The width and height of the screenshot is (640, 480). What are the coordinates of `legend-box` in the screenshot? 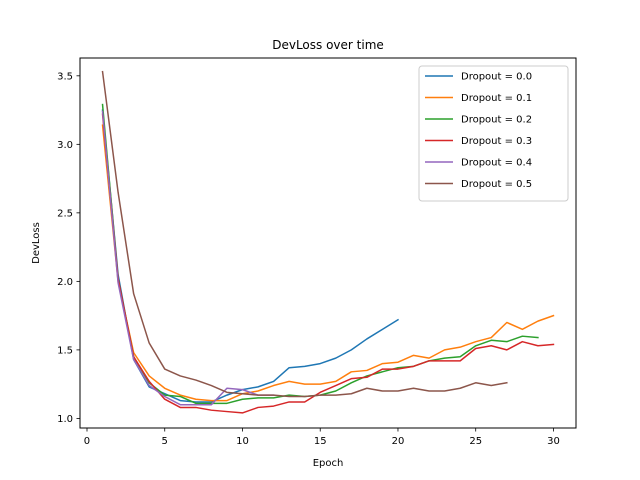 It's located at (493, 133).